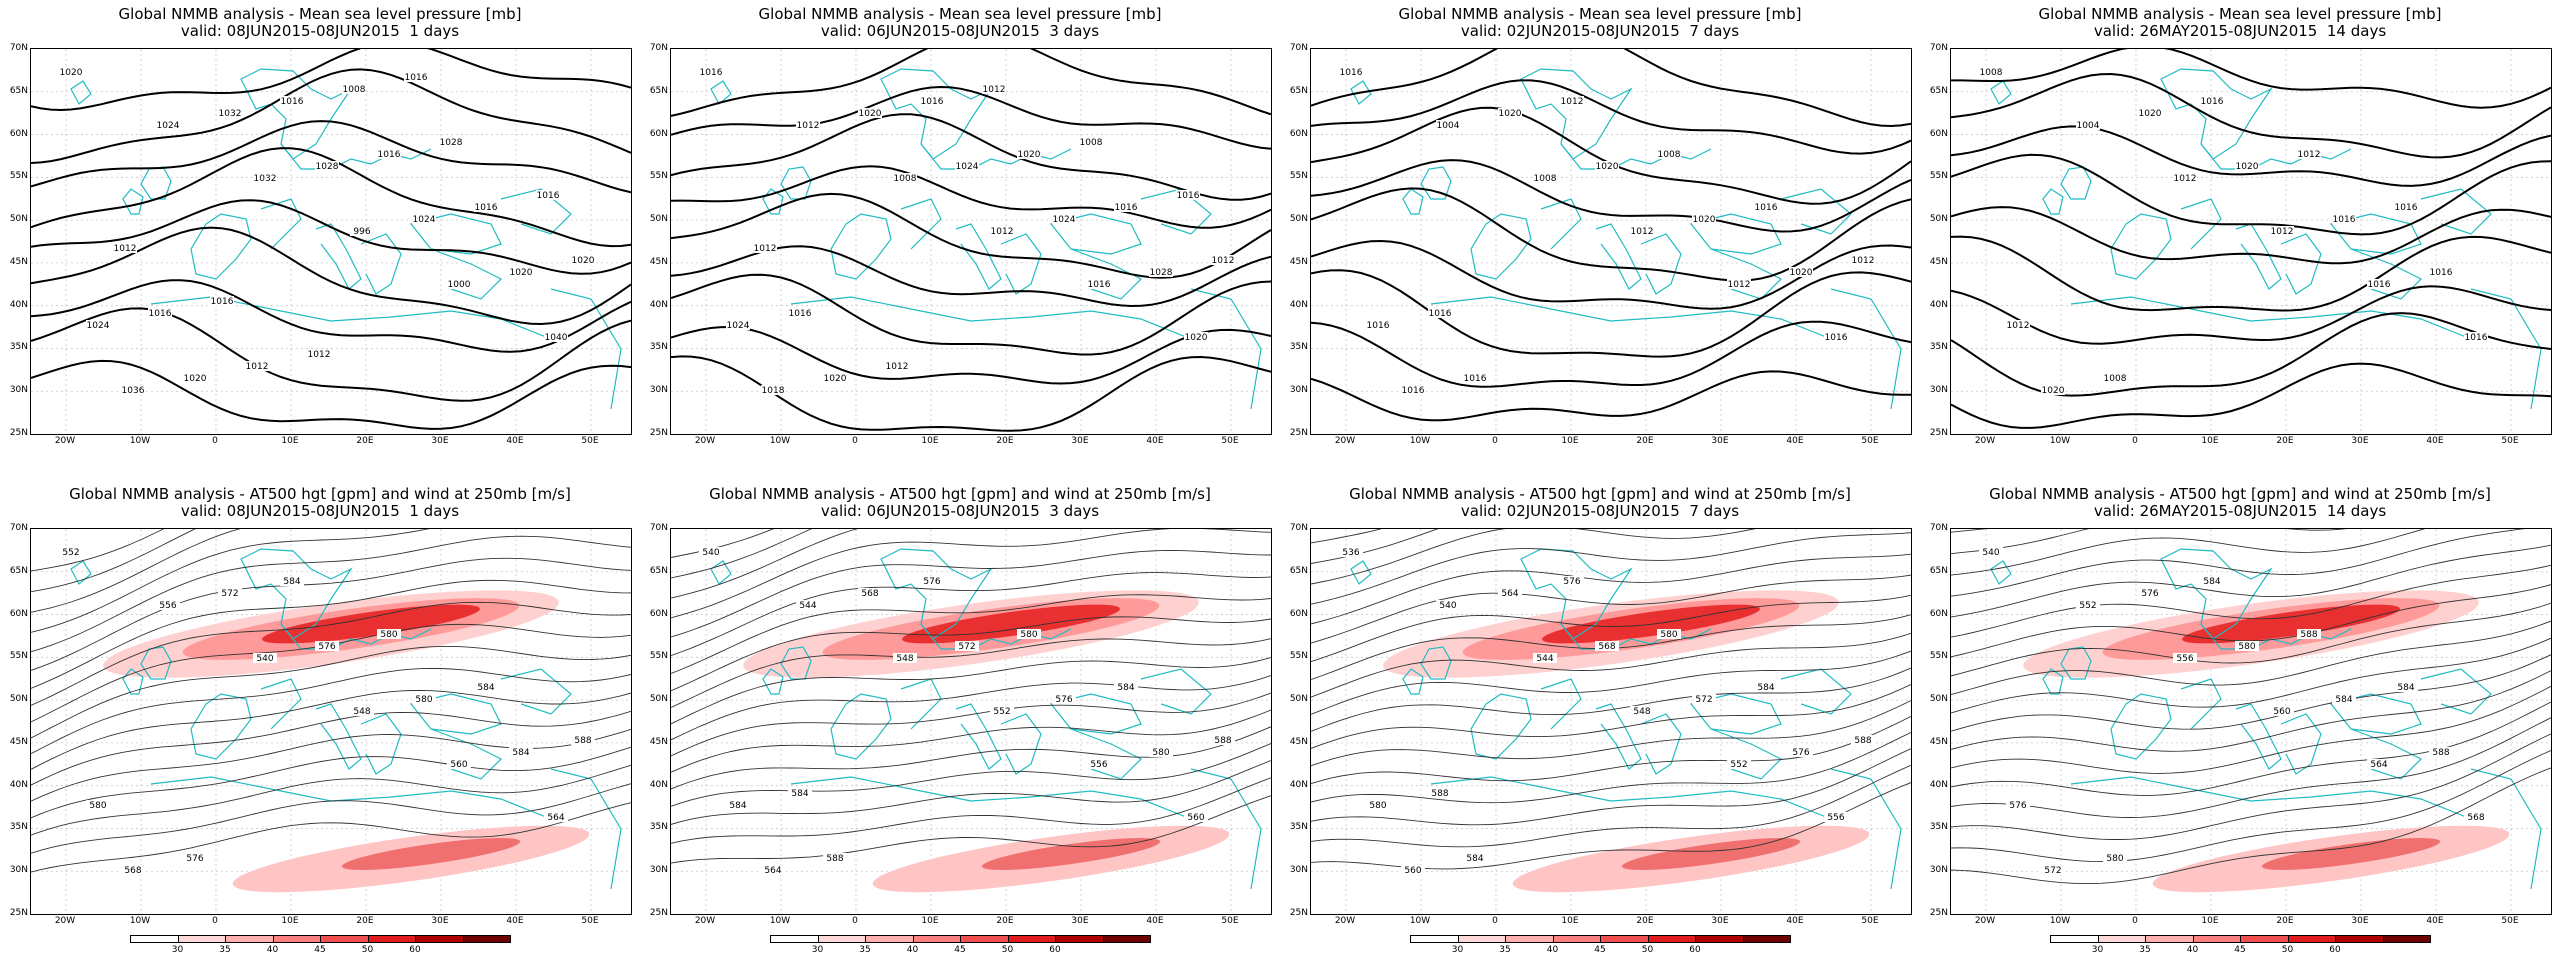  I want to click on contour-label: 572, so click(966, 647).